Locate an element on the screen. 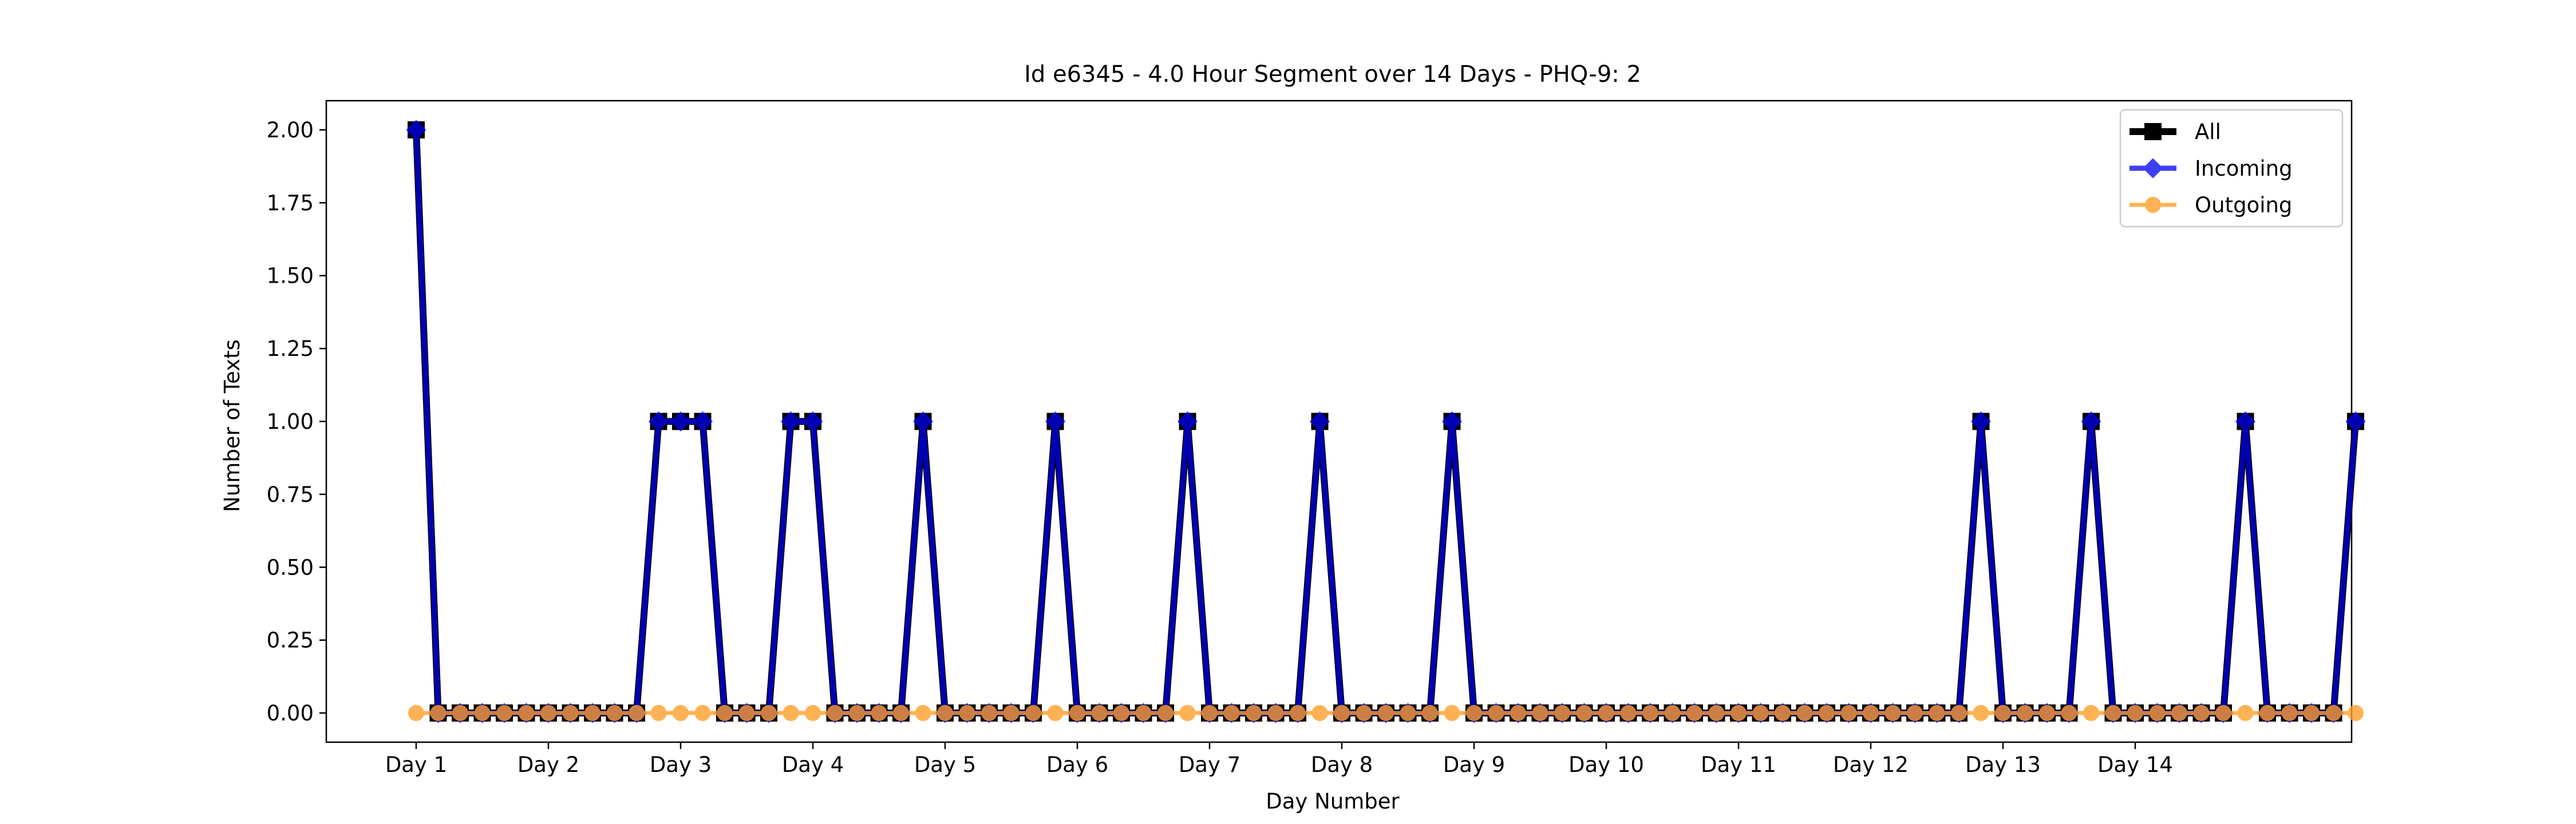 The image size is (2576, 824). legend: All Incoming Outgoing is located at coordinates (2231, 168).